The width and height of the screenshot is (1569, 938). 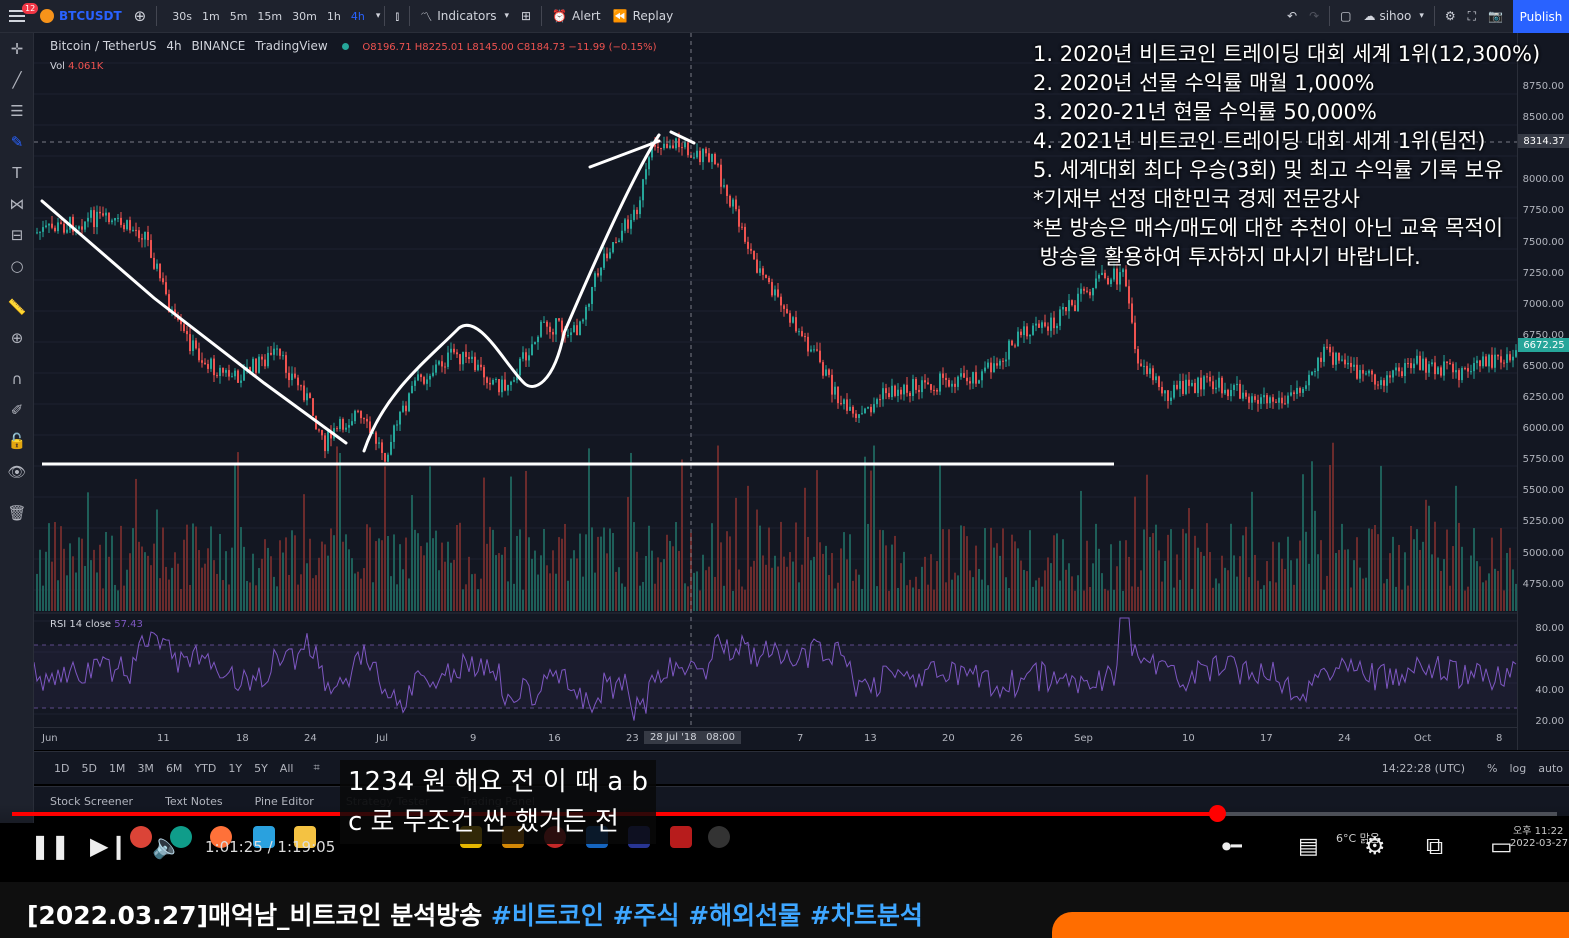 What do you see at coordinates (749, 915) in the screenshot?
I see `hashtag: #해외선물` at bounding box center [749, 915].